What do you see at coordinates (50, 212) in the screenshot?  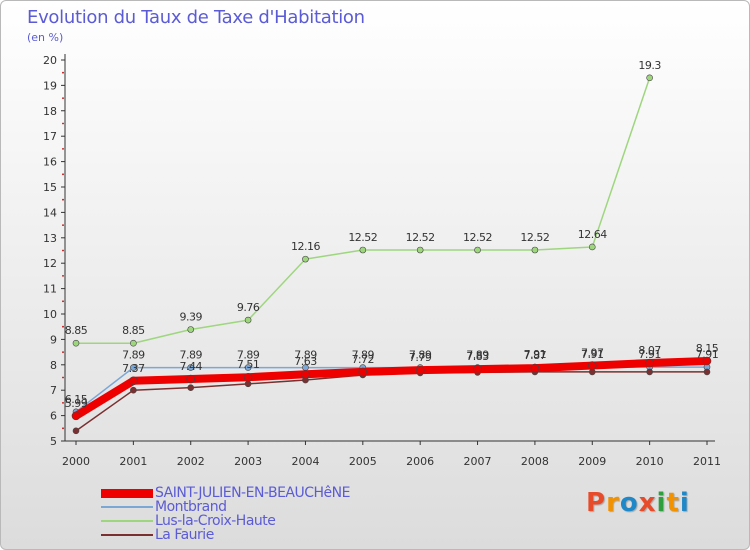 I see `y-tick-label: 14` at bounding box center [50, 212].